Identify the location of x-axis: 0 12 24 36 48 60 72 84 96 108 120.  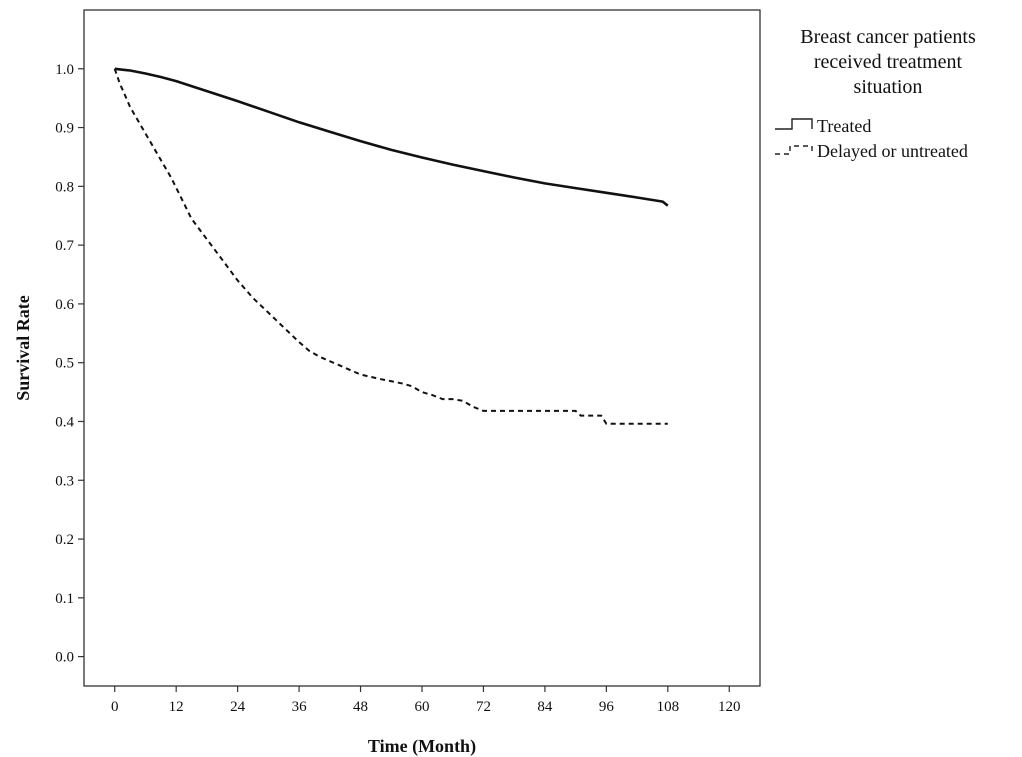
(426, 700).